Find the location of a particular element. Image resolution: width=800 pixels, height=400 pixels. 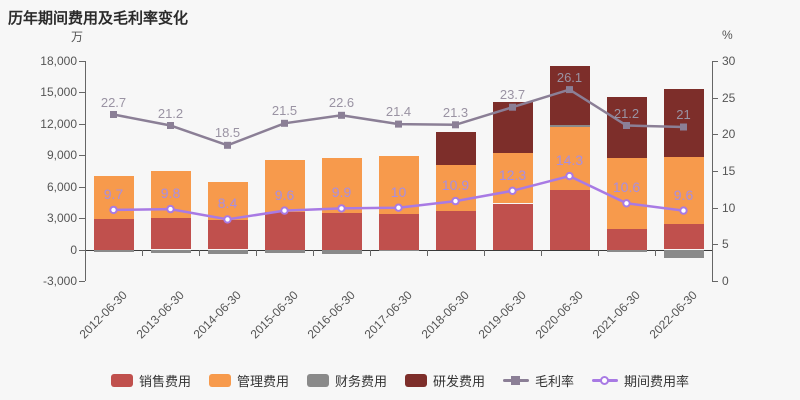

legend-line-circle-icon is located at coordinates (605, 380).